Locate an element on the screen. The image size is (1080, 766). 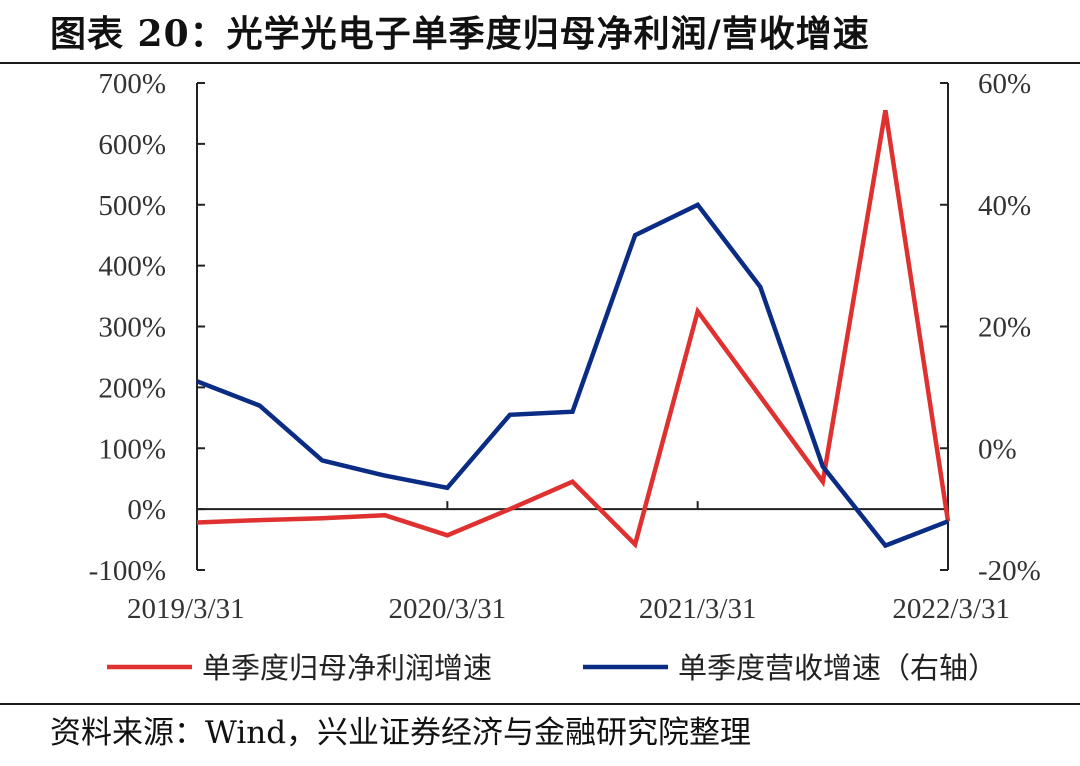
legend-label: 单季度营收增速（右轴） is located at coordinates (837, 668).